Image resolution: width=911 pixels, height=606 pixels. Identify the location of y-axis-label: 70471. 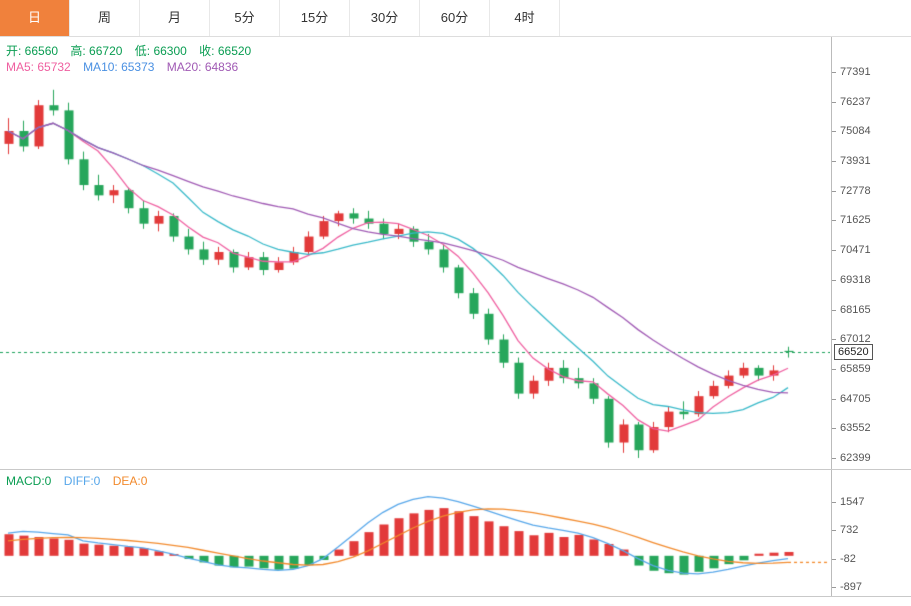
(851, 250).